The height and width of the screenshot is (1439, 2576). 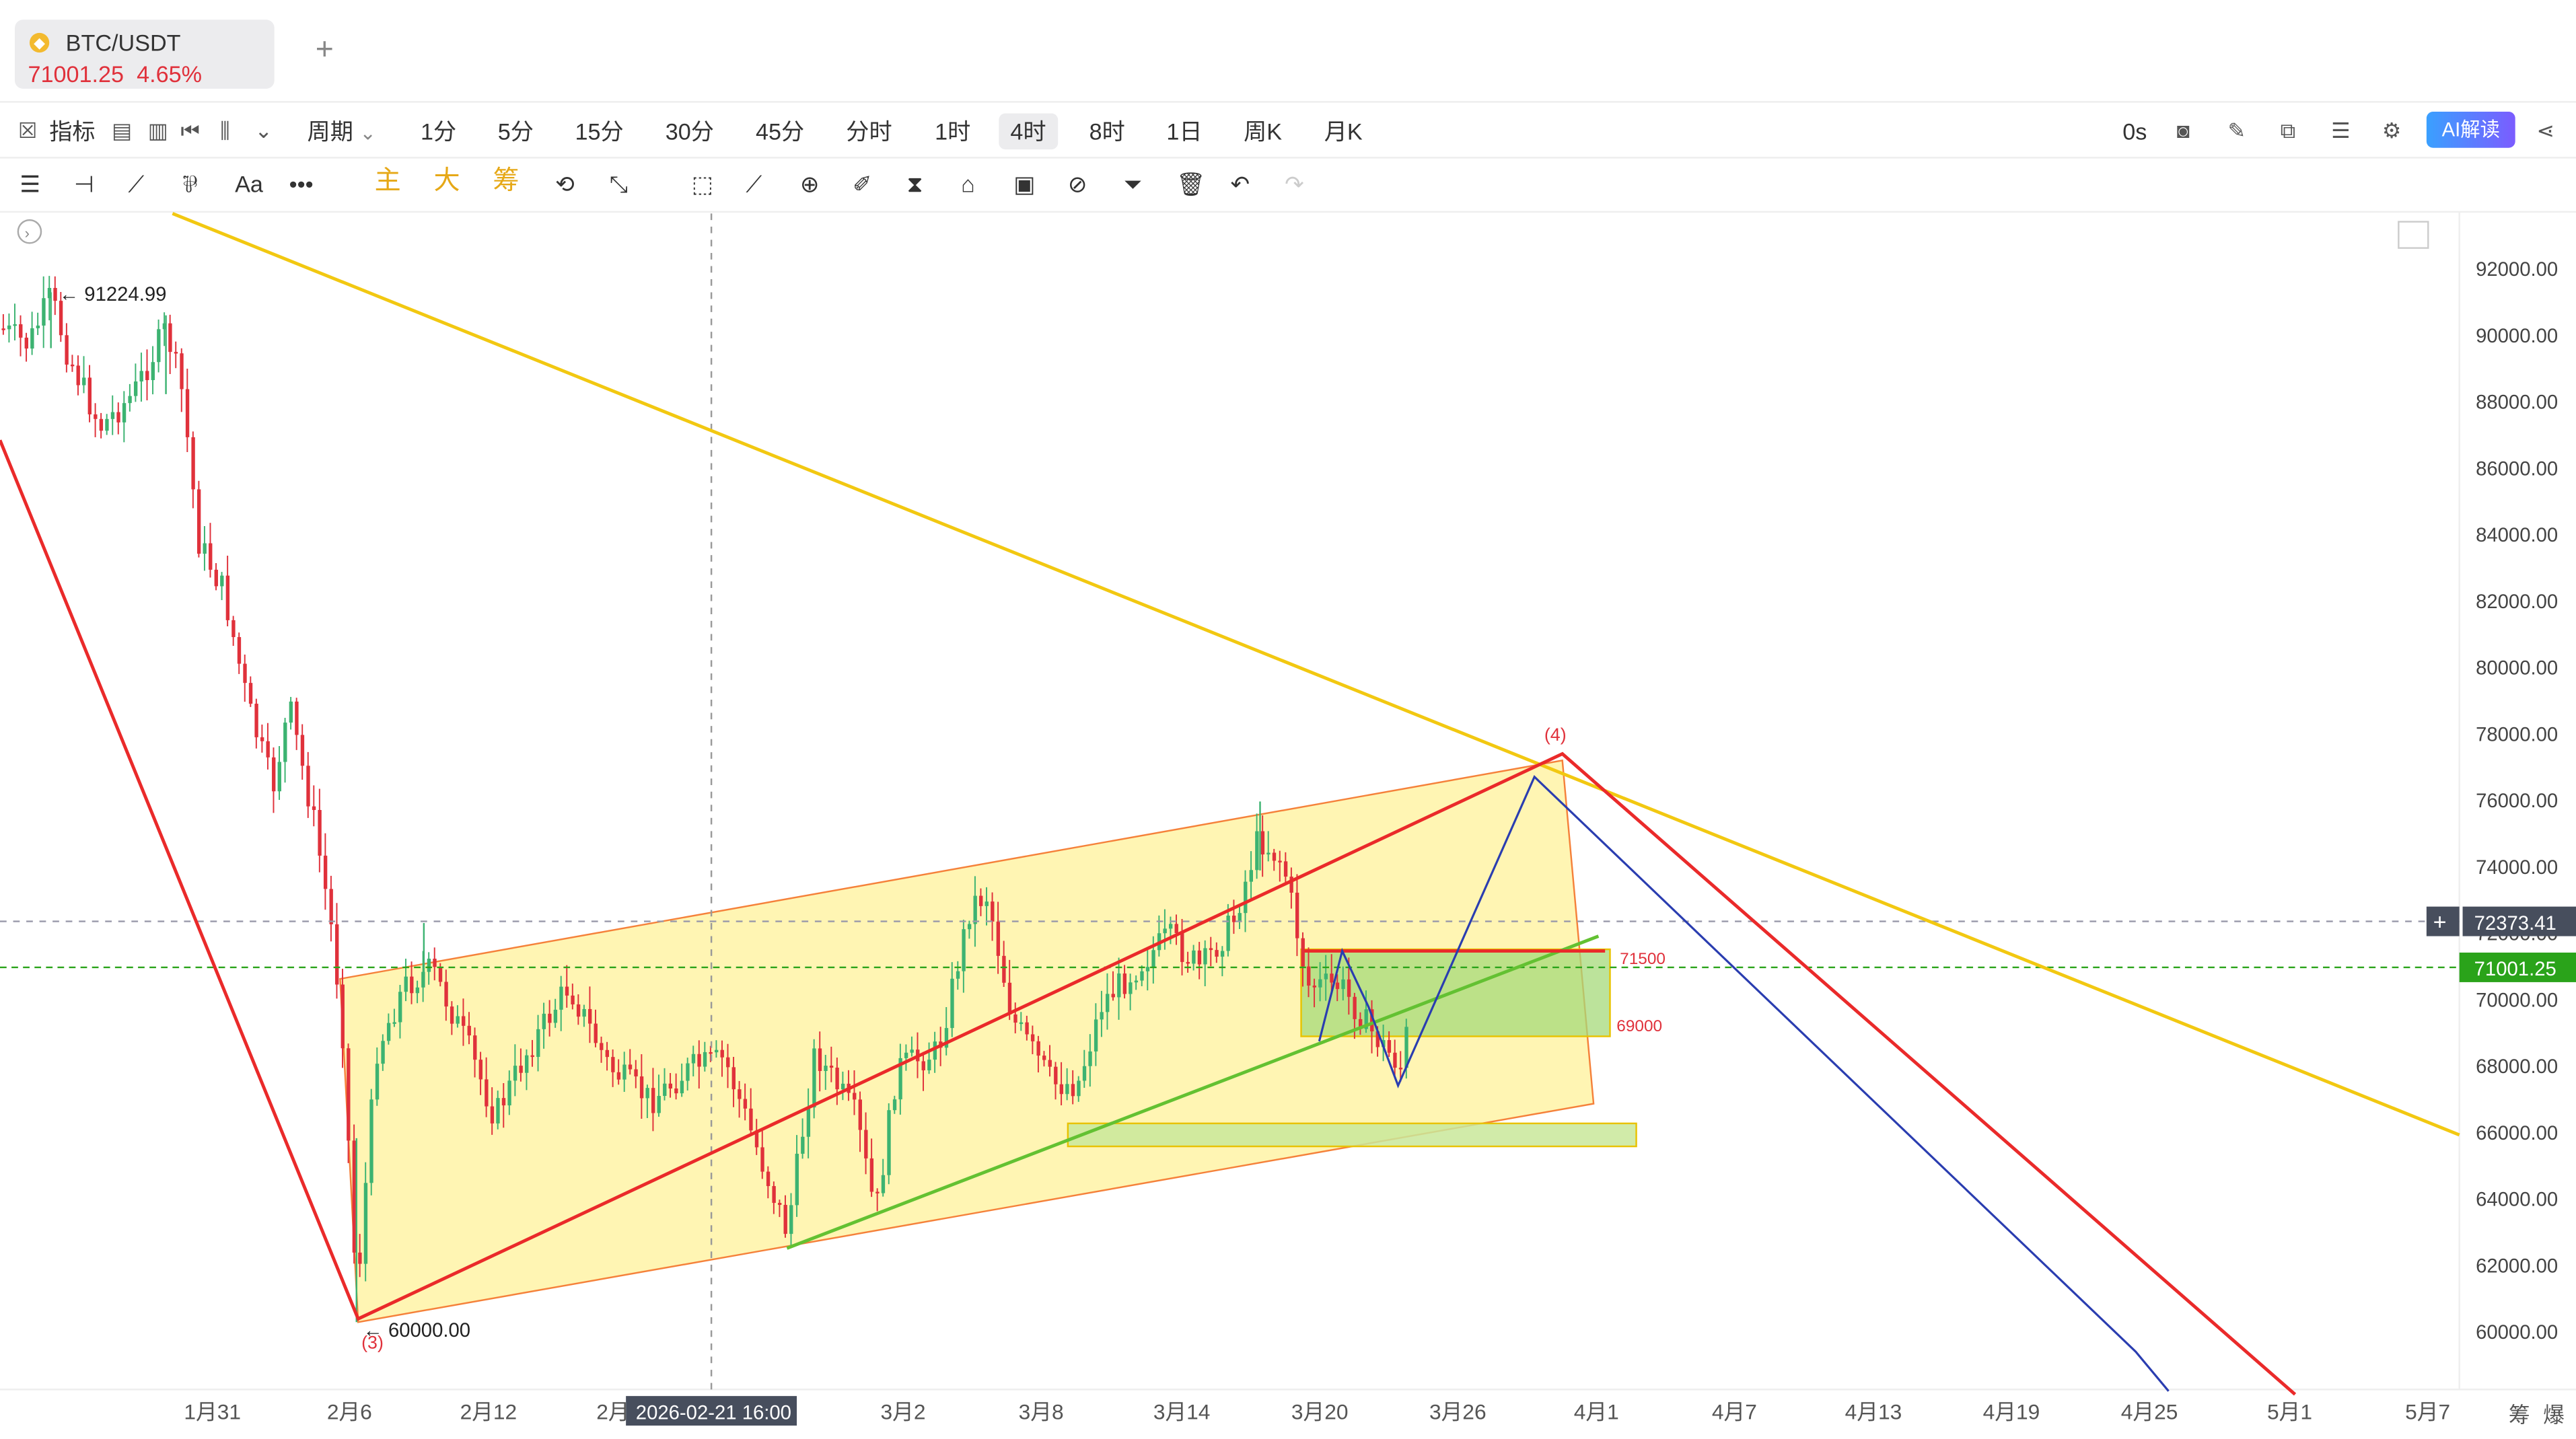 What do you see at coordinates (1184, 131) in the screenshot?
I see `interval-1d: 1日` at bounding box center [1184, 131].